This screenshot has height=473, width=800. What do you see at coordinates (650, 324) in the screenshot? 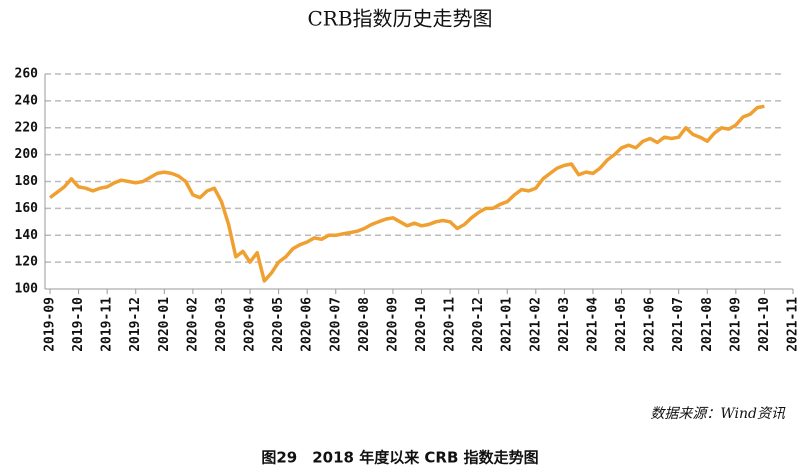
I see `x-tick-label: 2021-06` at bounding box center [650, 324].